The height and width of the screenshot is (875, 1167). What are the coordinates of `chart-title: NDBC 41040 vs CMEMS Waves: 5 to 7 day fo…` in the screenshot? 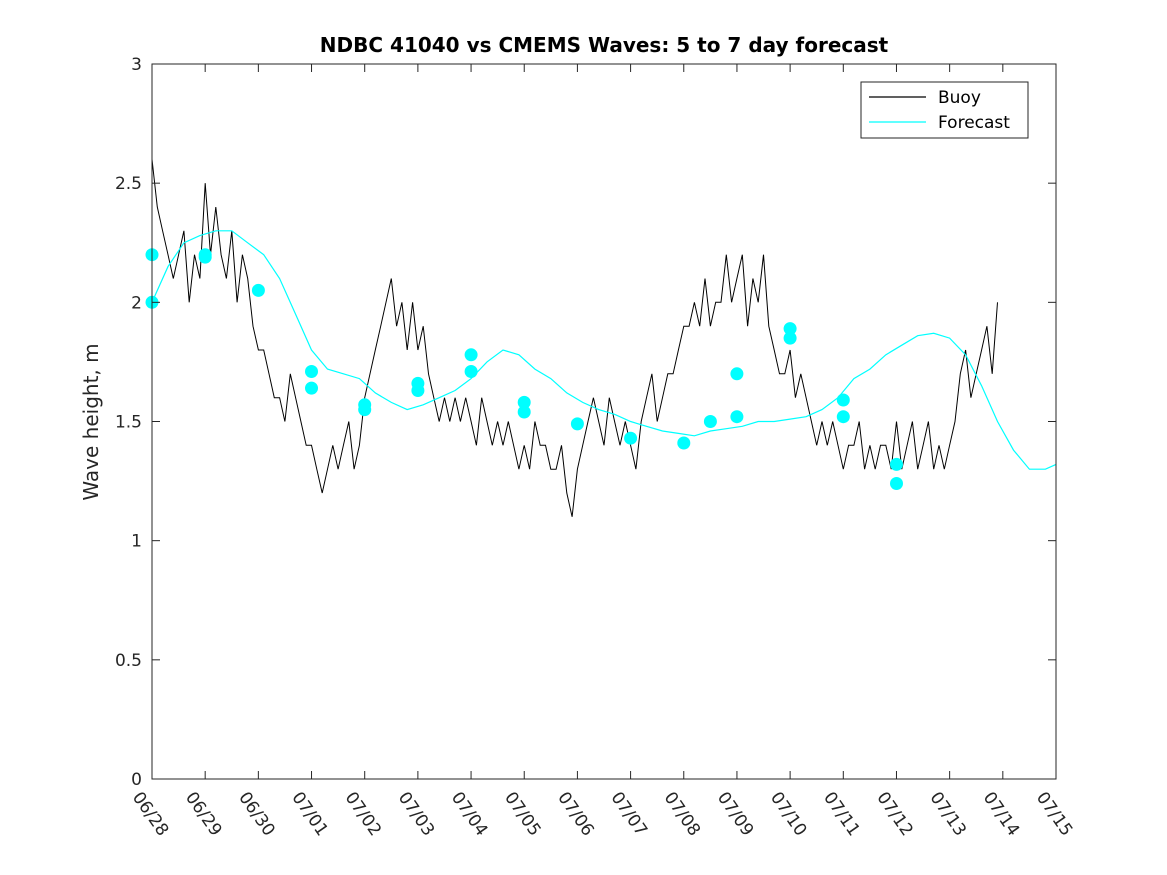 It's located at (604, 45).